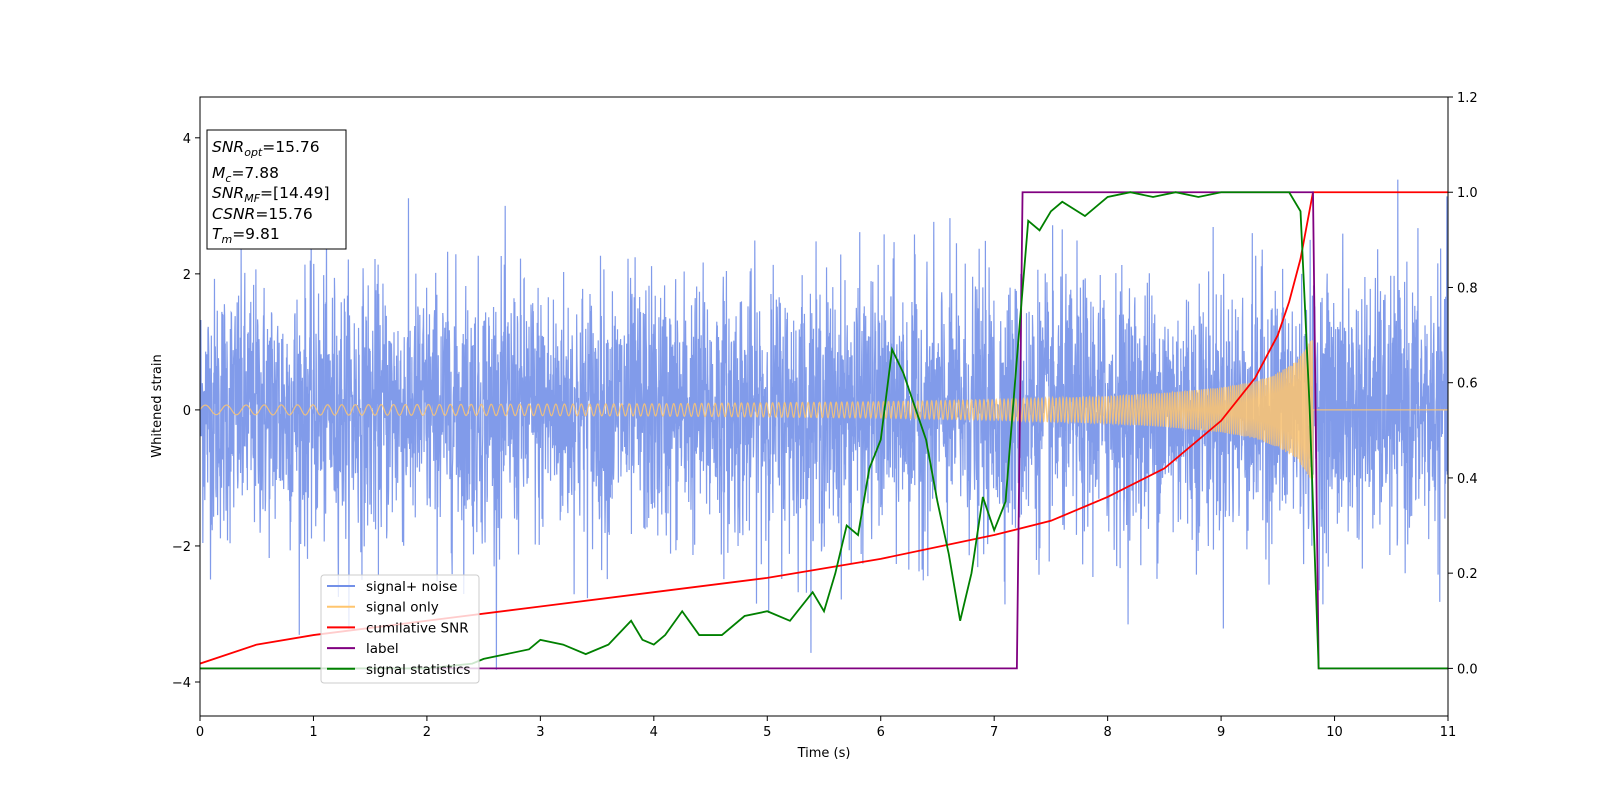  I want to click on x-tick-label: 9, so click(1221, 732).